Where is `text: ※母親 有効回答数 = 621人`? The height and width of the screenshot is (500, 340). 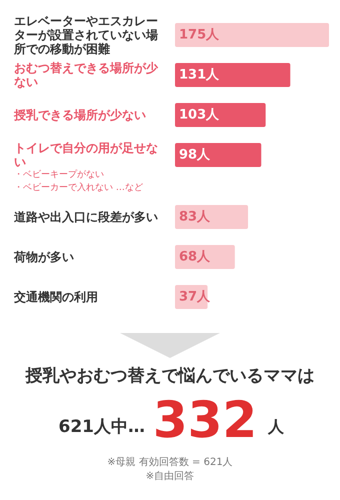 text: ※母親 有効回答数 = 621人 is located at coordinates (170, 462).